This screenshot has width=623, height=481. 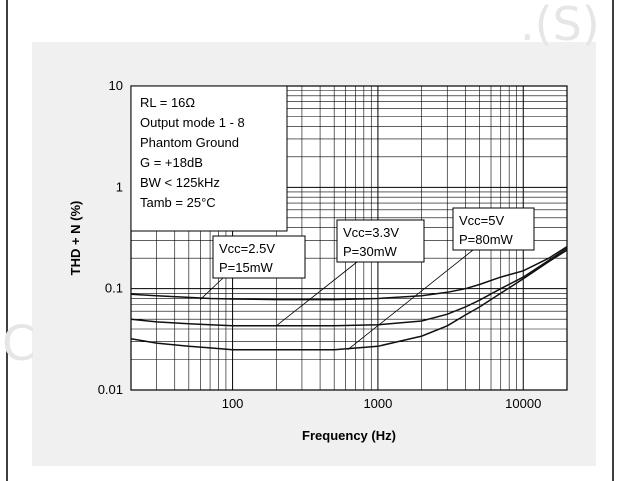 What do you see at coordinates (75, 238) in the screenshot?
I see `y-axis-label: THD + N (%)` at bounding box center [75, 238].